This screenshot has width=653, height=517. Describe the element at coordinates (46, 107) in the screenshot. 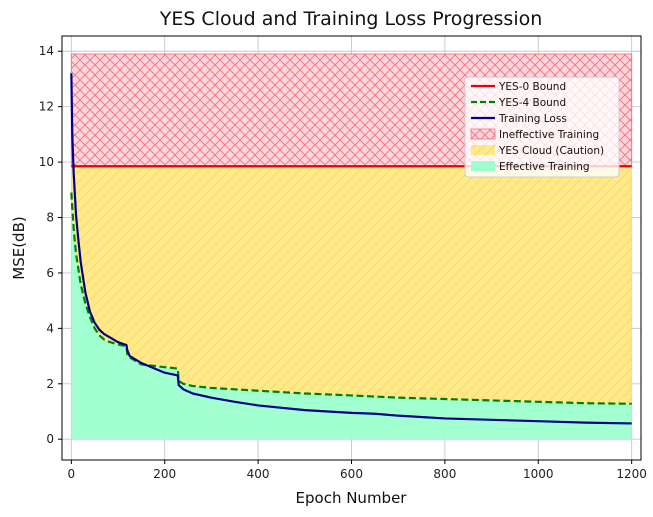

I see `y-tick-label: 12` at that location.